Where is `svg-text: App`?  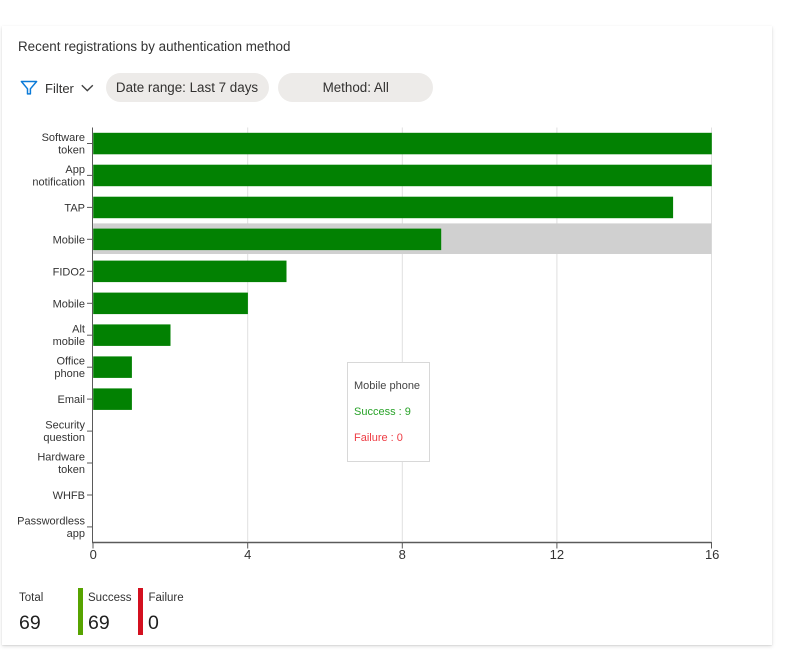 svg-text: App is located at coordinates (75, 170).